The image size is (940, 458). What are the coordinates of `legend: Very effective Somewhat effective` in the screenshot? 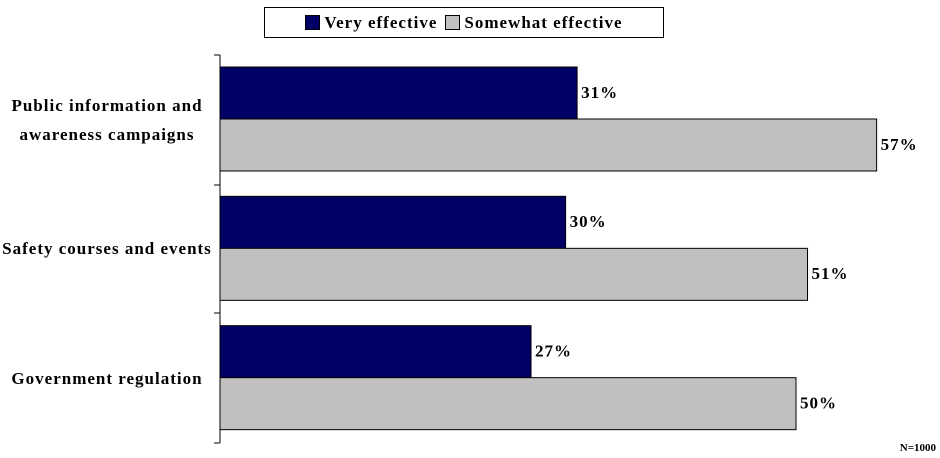 It's located at (464, 22).